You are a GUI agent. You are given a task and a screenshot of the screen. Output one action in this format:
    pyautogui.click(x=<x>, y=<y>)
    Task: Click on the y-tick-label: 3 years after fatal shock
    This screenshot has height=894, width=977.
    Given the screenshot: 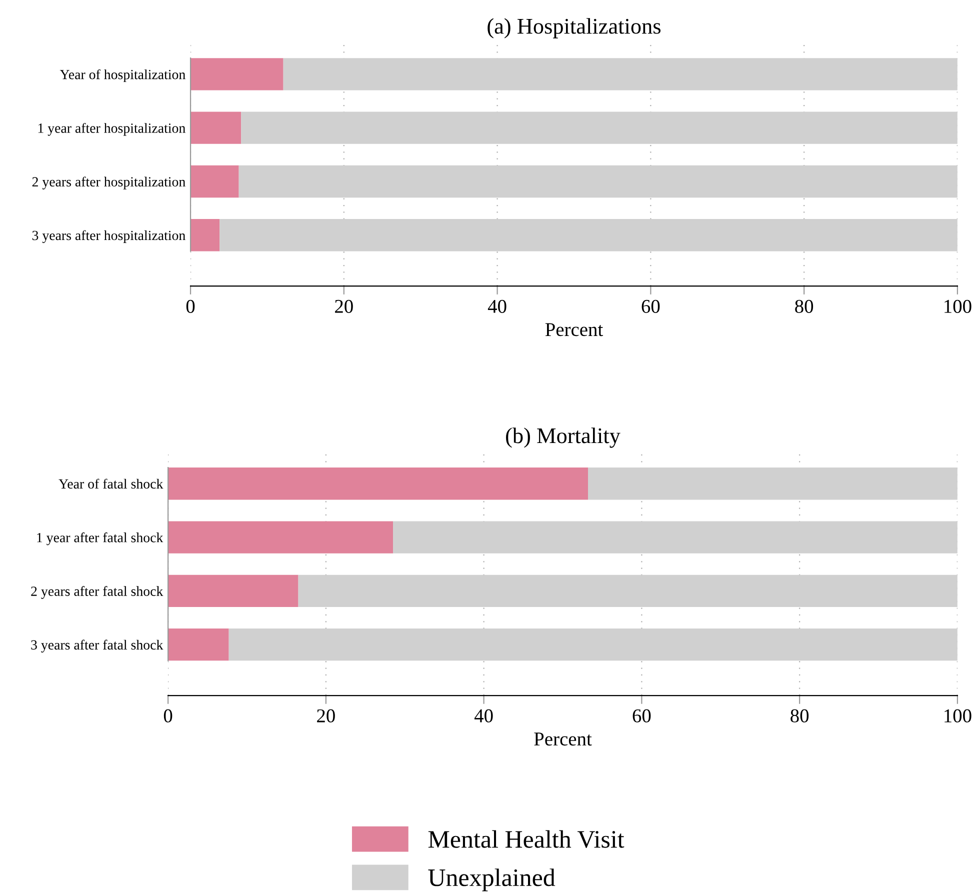 What is the action you would take?
    pyautogui.click(x=97, y=646)
    